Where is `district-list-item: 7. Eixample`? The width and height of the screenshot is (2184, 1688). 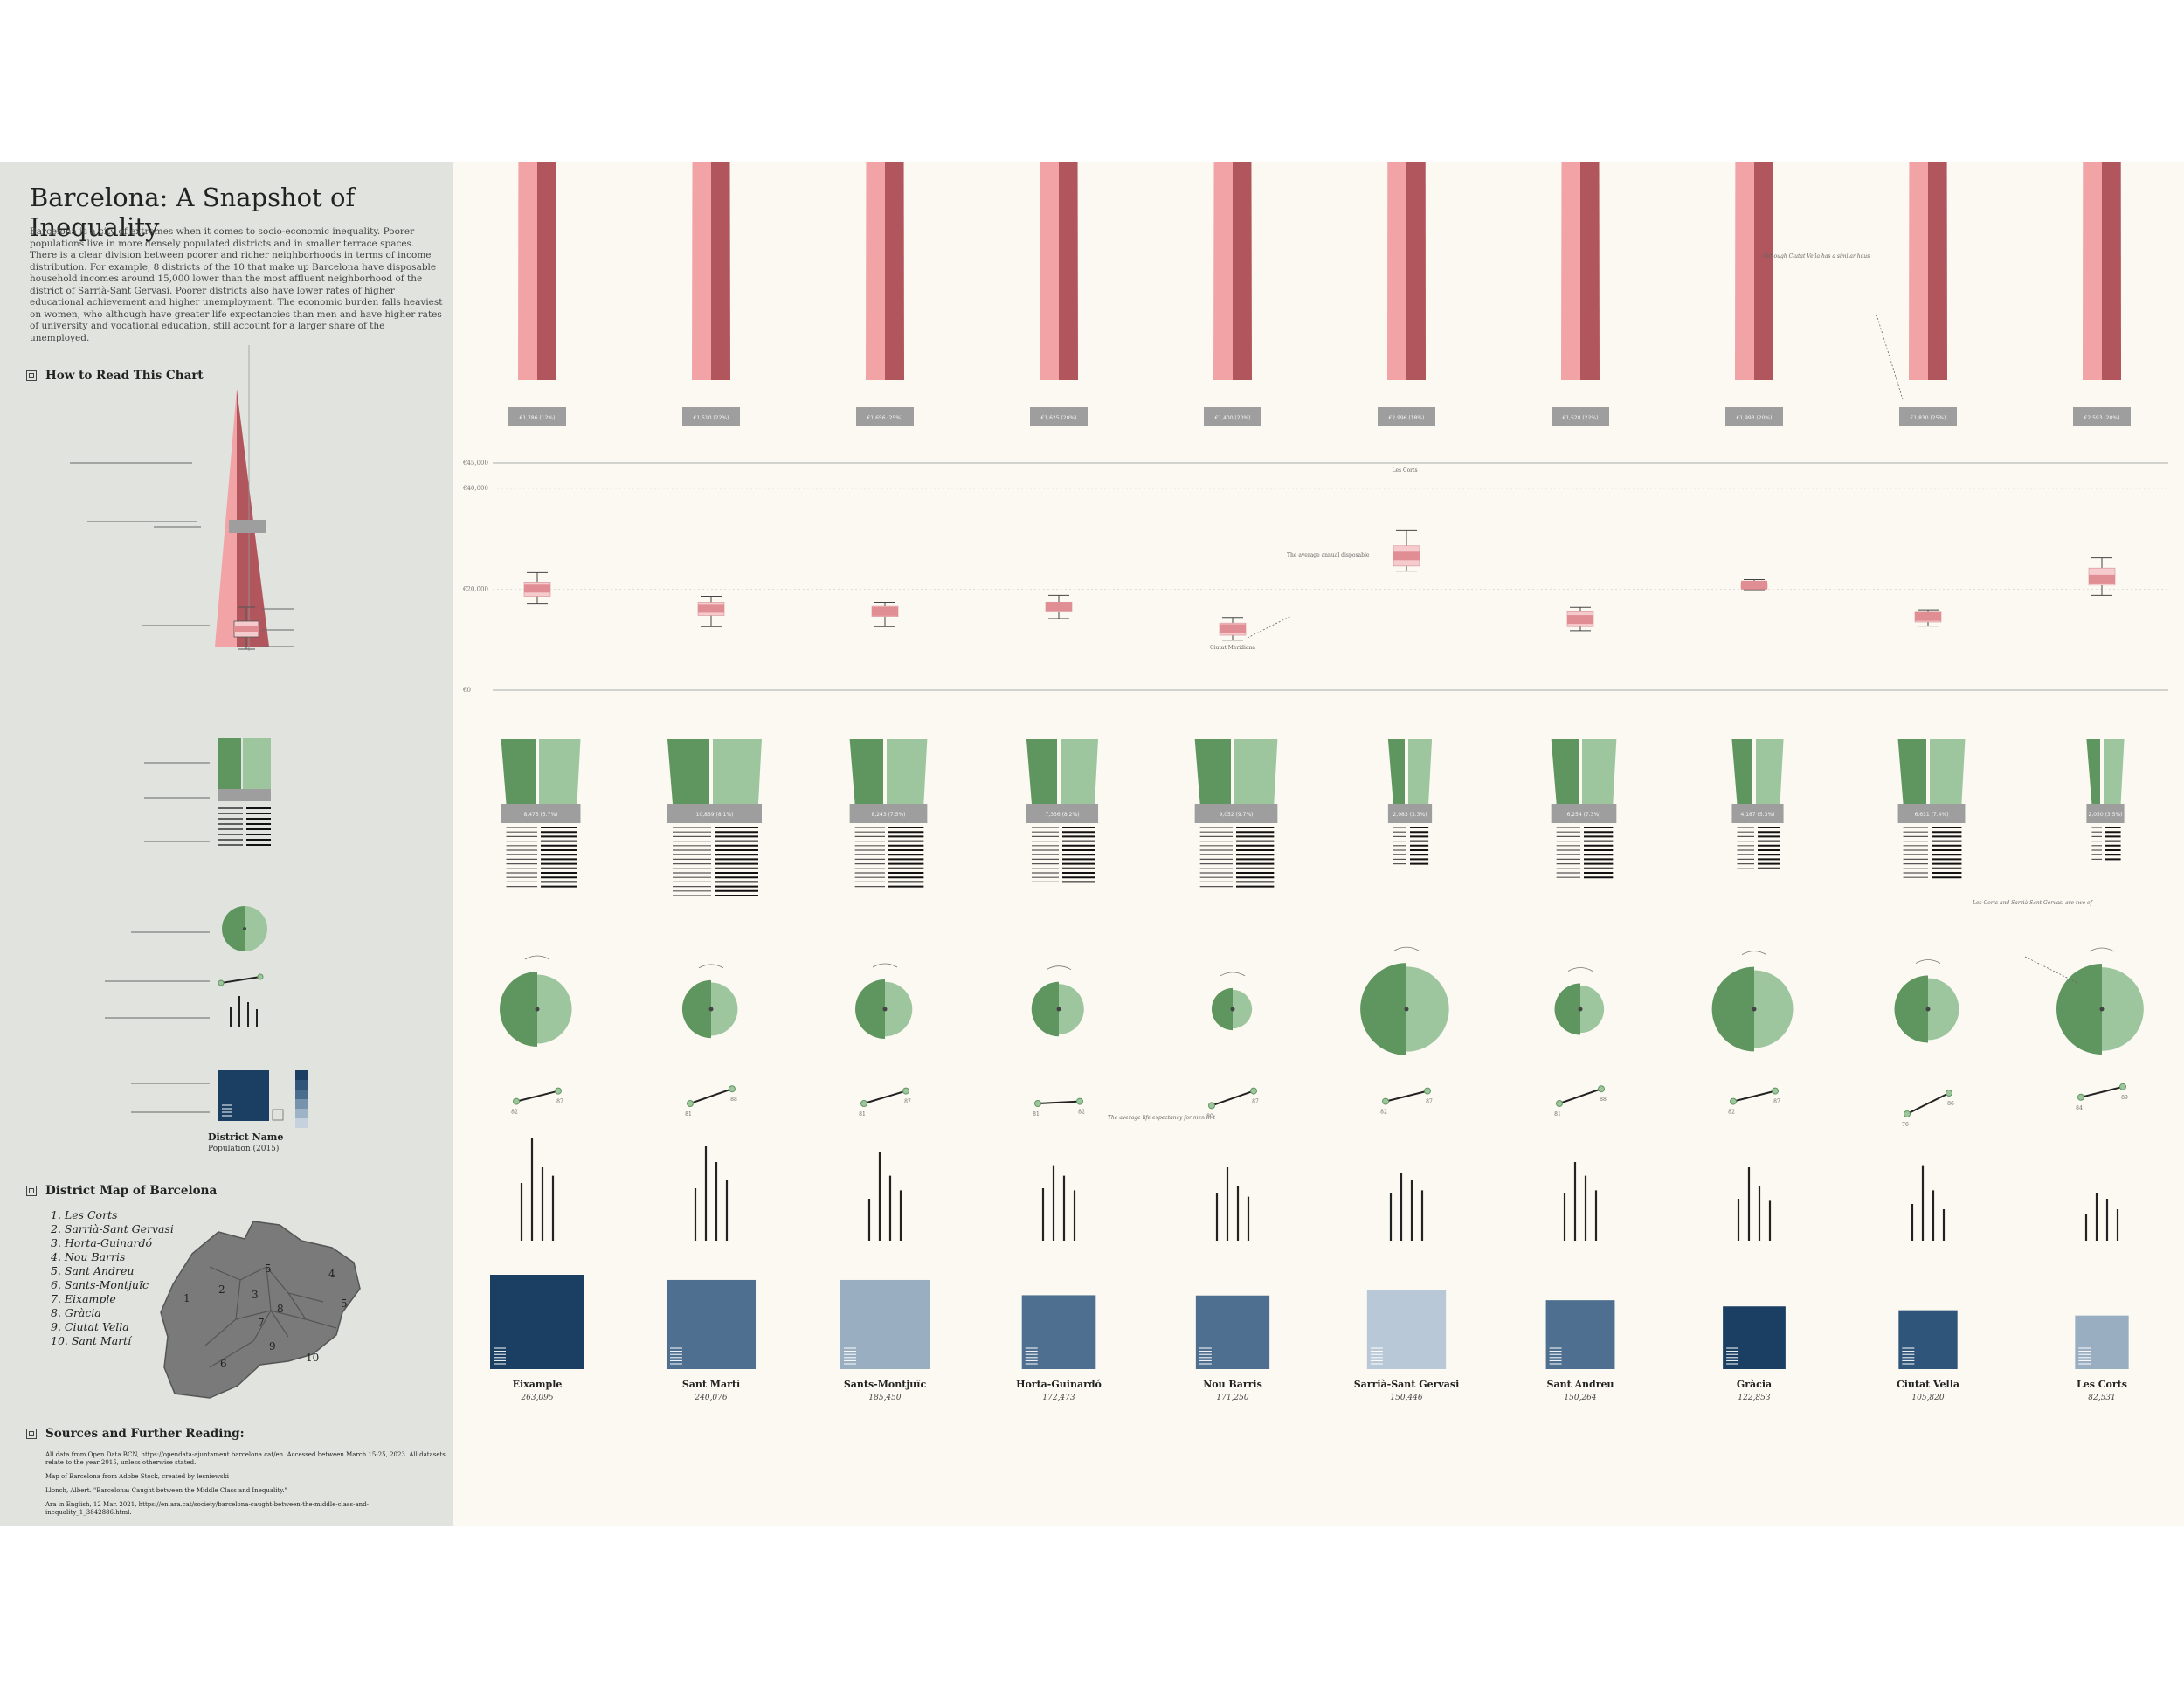
district-list-item: 7. Eixample is located at coordinates (83, 1298).